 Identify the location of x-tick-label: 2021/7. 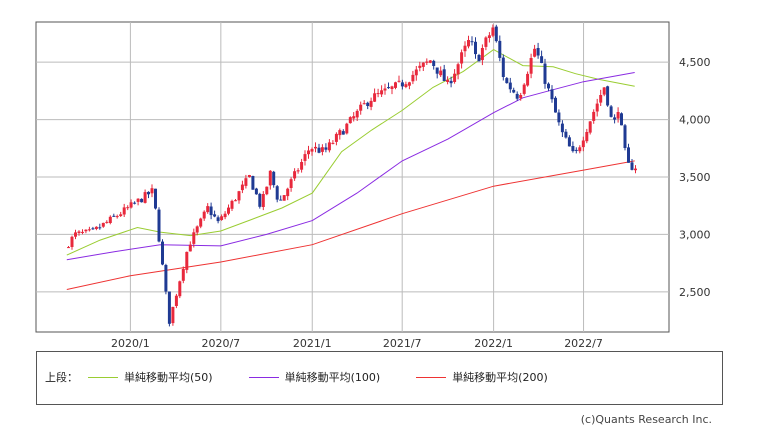
(402, 343).